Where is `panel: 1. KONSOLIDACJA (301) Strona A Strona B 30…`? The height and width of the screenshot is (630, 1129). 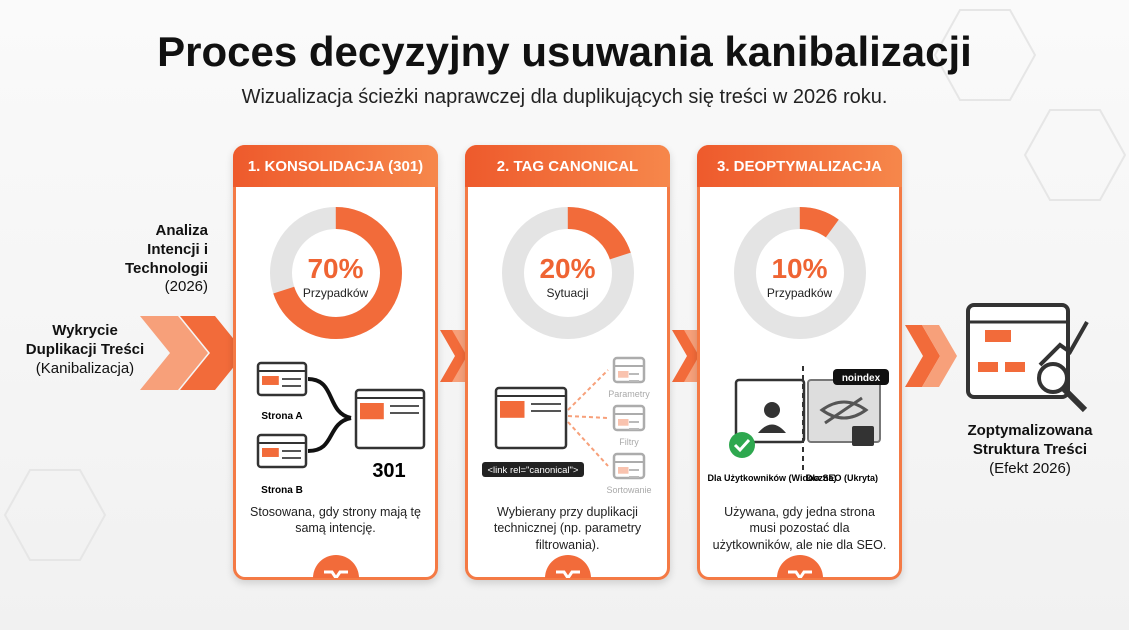 panel: 1. KONSOLIDACJA (301) Strona A Strona B 30… is located at coordinates (335, 362).